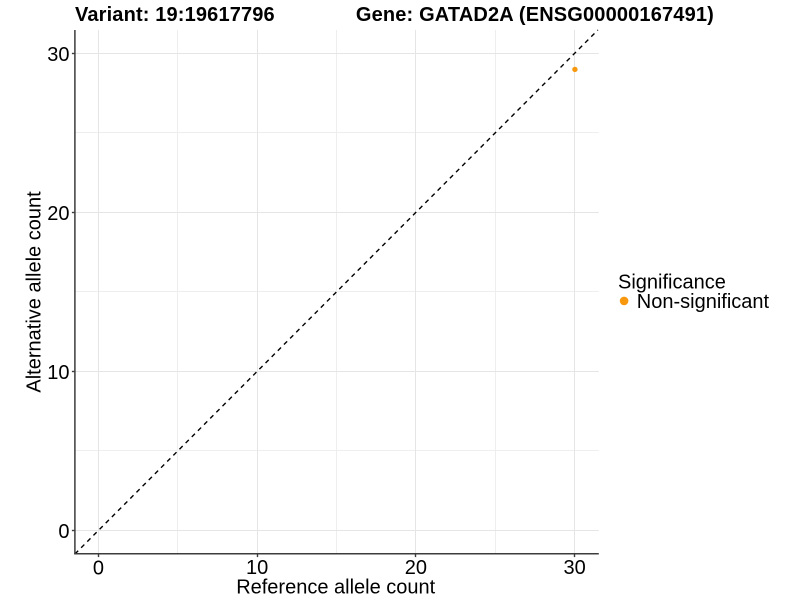 Image resolution: width=800 pixels, height=605 pixels. What do you see at coordinates (35, 292) in the screenshot?
I see `svg-text: Alternative allele count` at bounding box center [35, 292].